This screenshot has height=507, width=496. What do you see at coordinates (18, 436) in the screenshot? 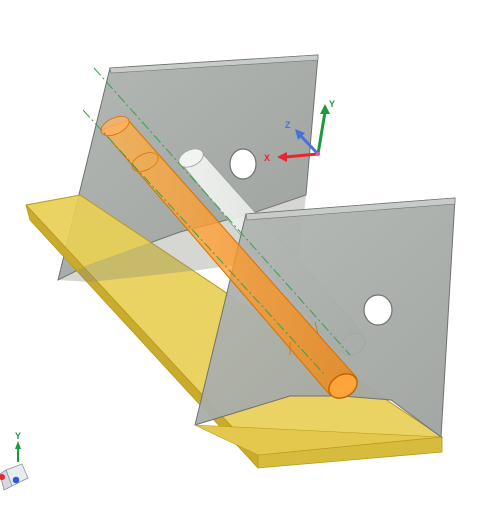
I see `view-cube-y-label: Y` at bounding box center [18, 436].